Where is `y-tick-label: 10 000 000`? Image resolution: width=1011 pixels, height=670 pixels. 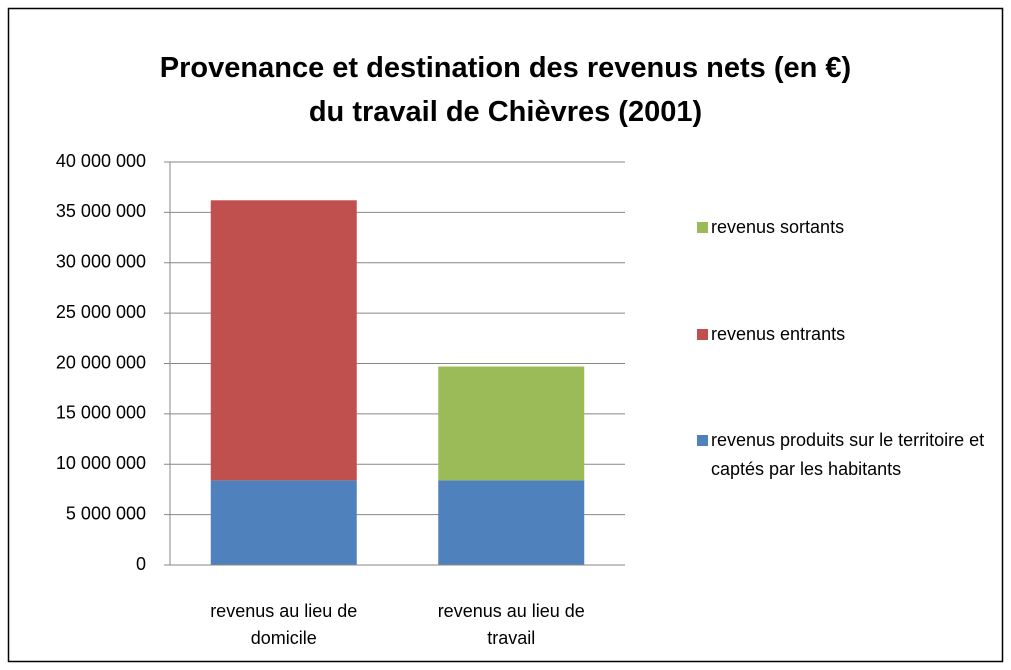
y-tick-label: 10 000 000 is located at coordinates (101, 463).